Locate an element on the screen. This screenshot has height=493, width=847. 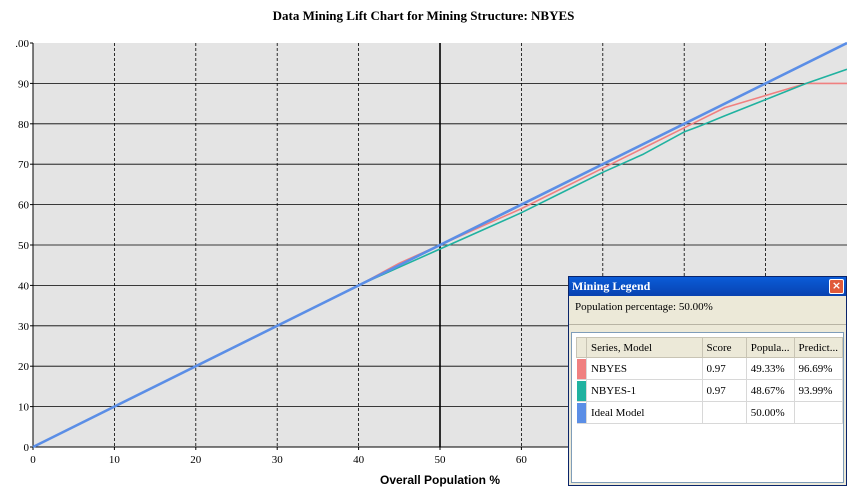
legend-population: 48.67% is located at coordinates (770, 390).